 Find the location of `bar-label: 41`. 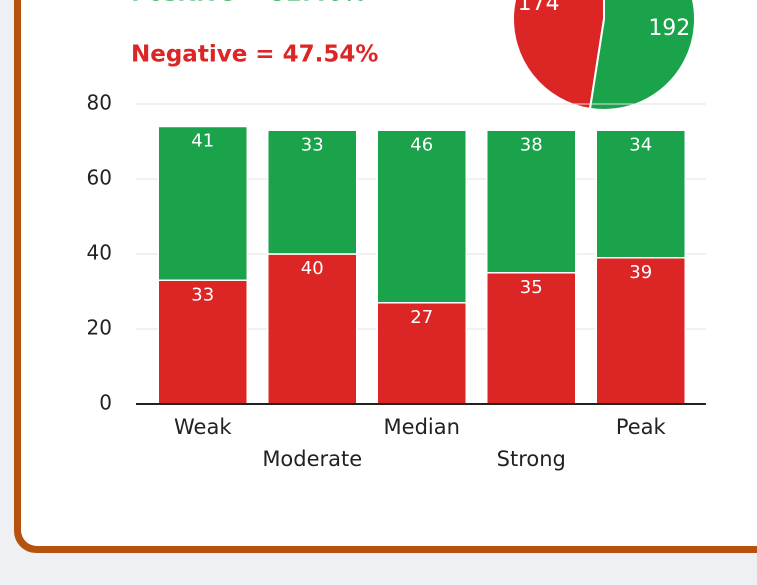

bar-label: 41 is located at coordinates (202, 141).